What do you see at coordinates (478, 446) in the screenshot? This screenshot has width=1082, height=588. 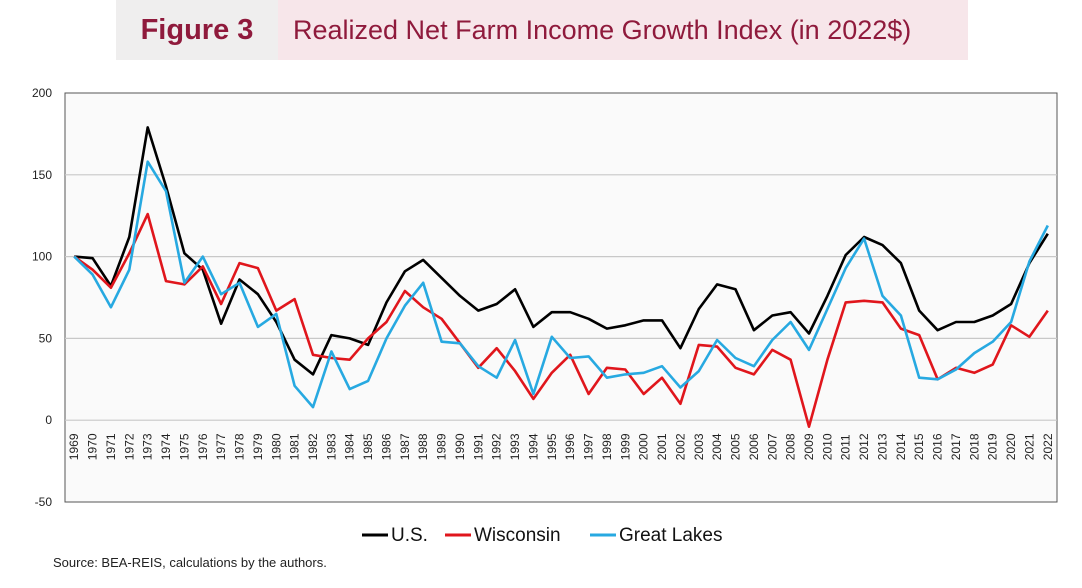 I see `x-tick-label: 1991` at bounding box center [478, 446].